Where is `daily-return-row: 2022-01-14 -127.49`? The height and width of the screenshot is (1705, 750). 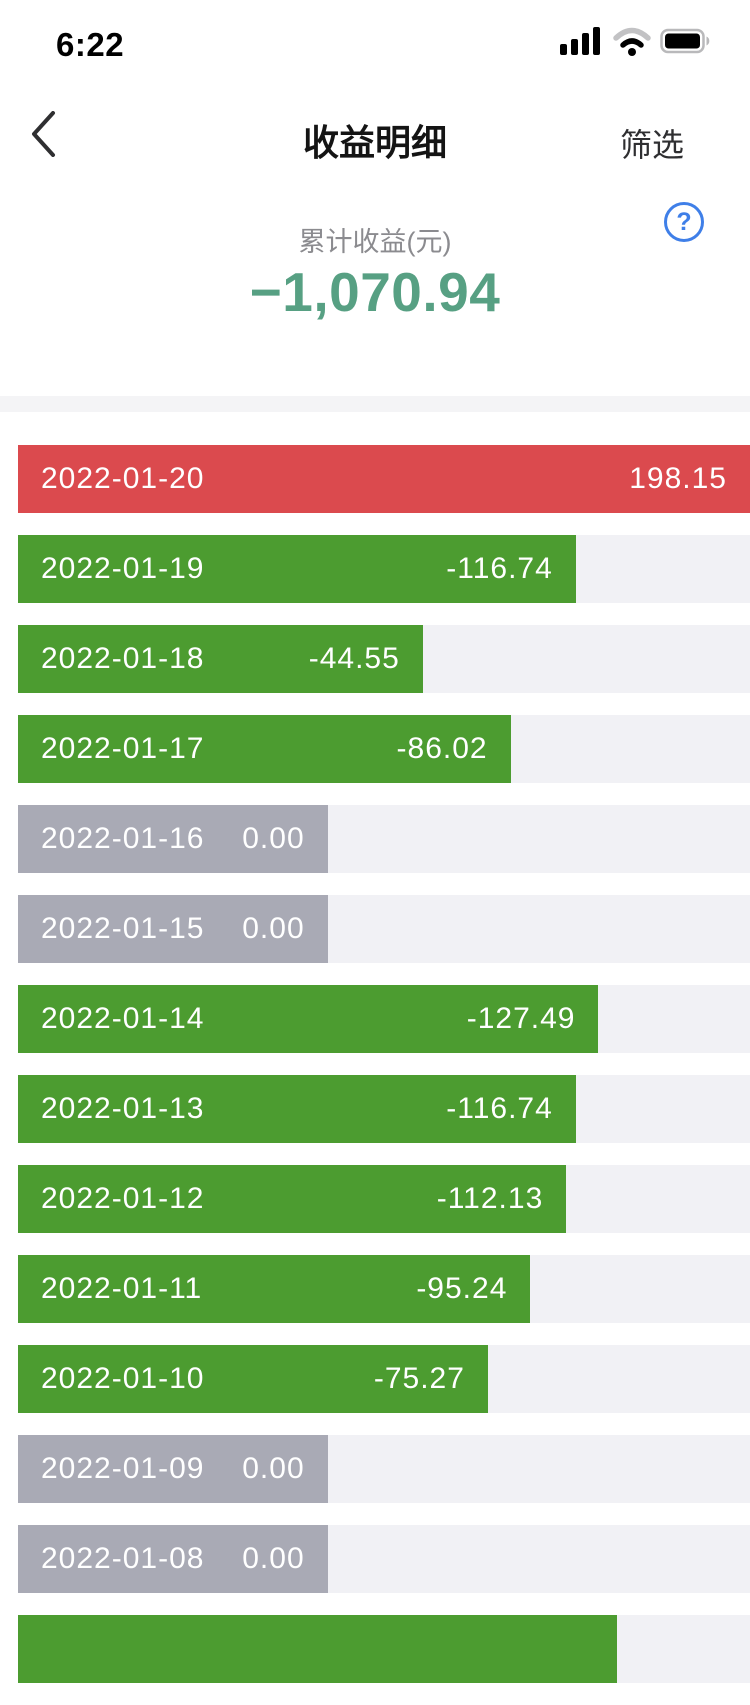
daily-return-row: 2022-01-14 -127.49 is located at coordinates (384, 1019).